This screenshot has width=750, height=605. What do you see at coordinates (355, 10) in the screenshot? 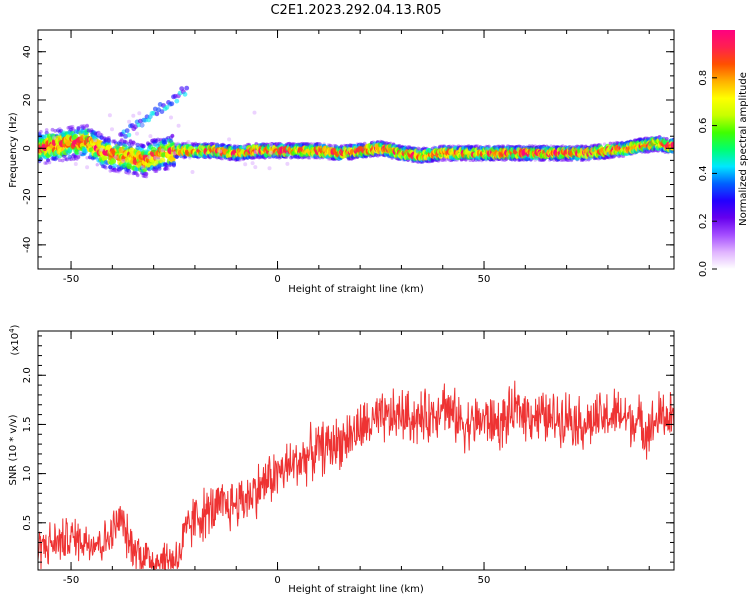
I see `chart-title: C2E1.2023.292.04.13.R05` at bounding box center [355, 10].